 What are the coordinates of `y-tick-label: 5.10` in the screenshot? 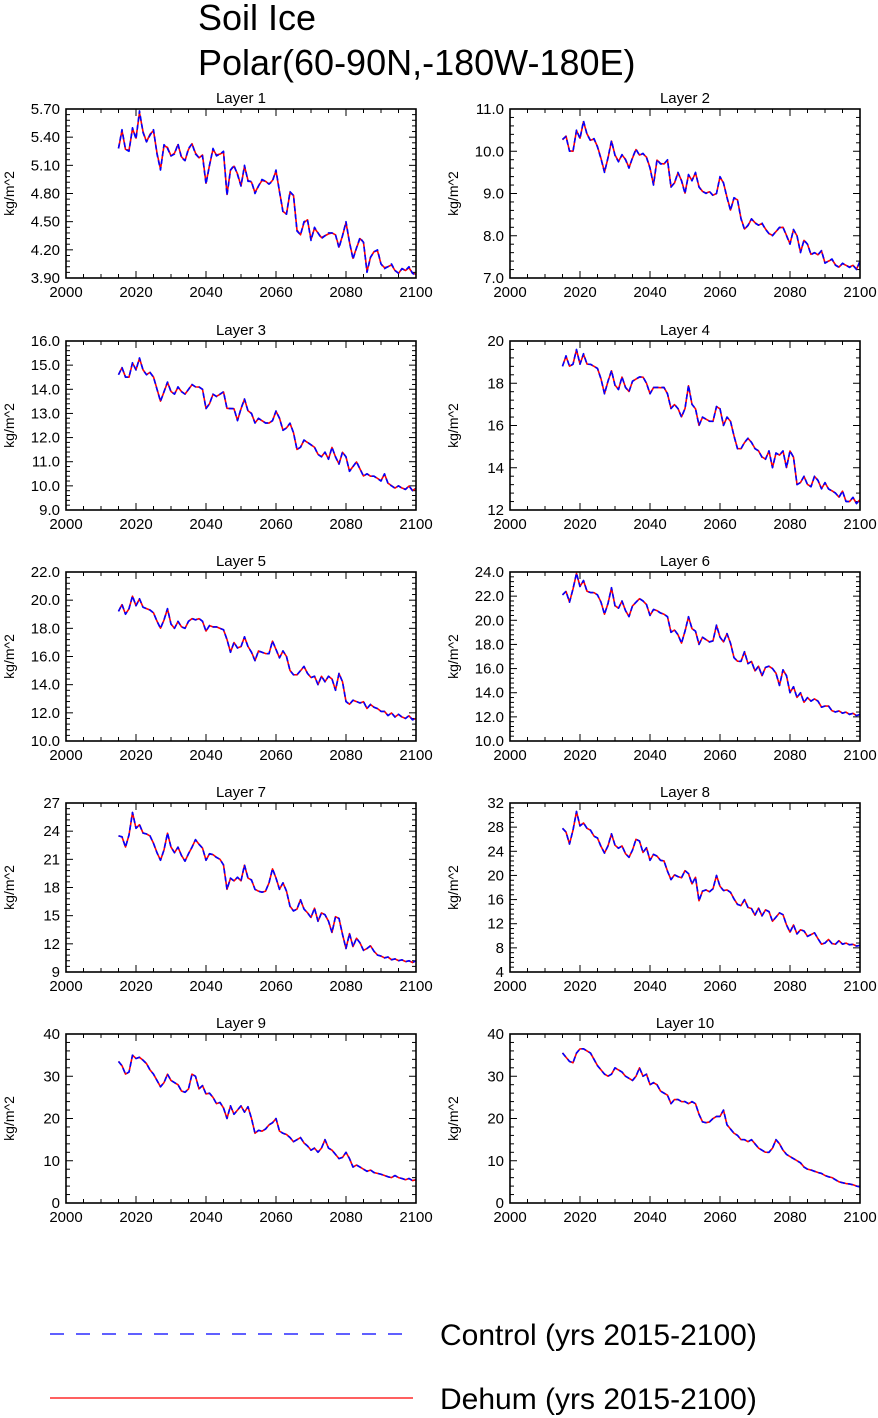 It's located at (45, 165).